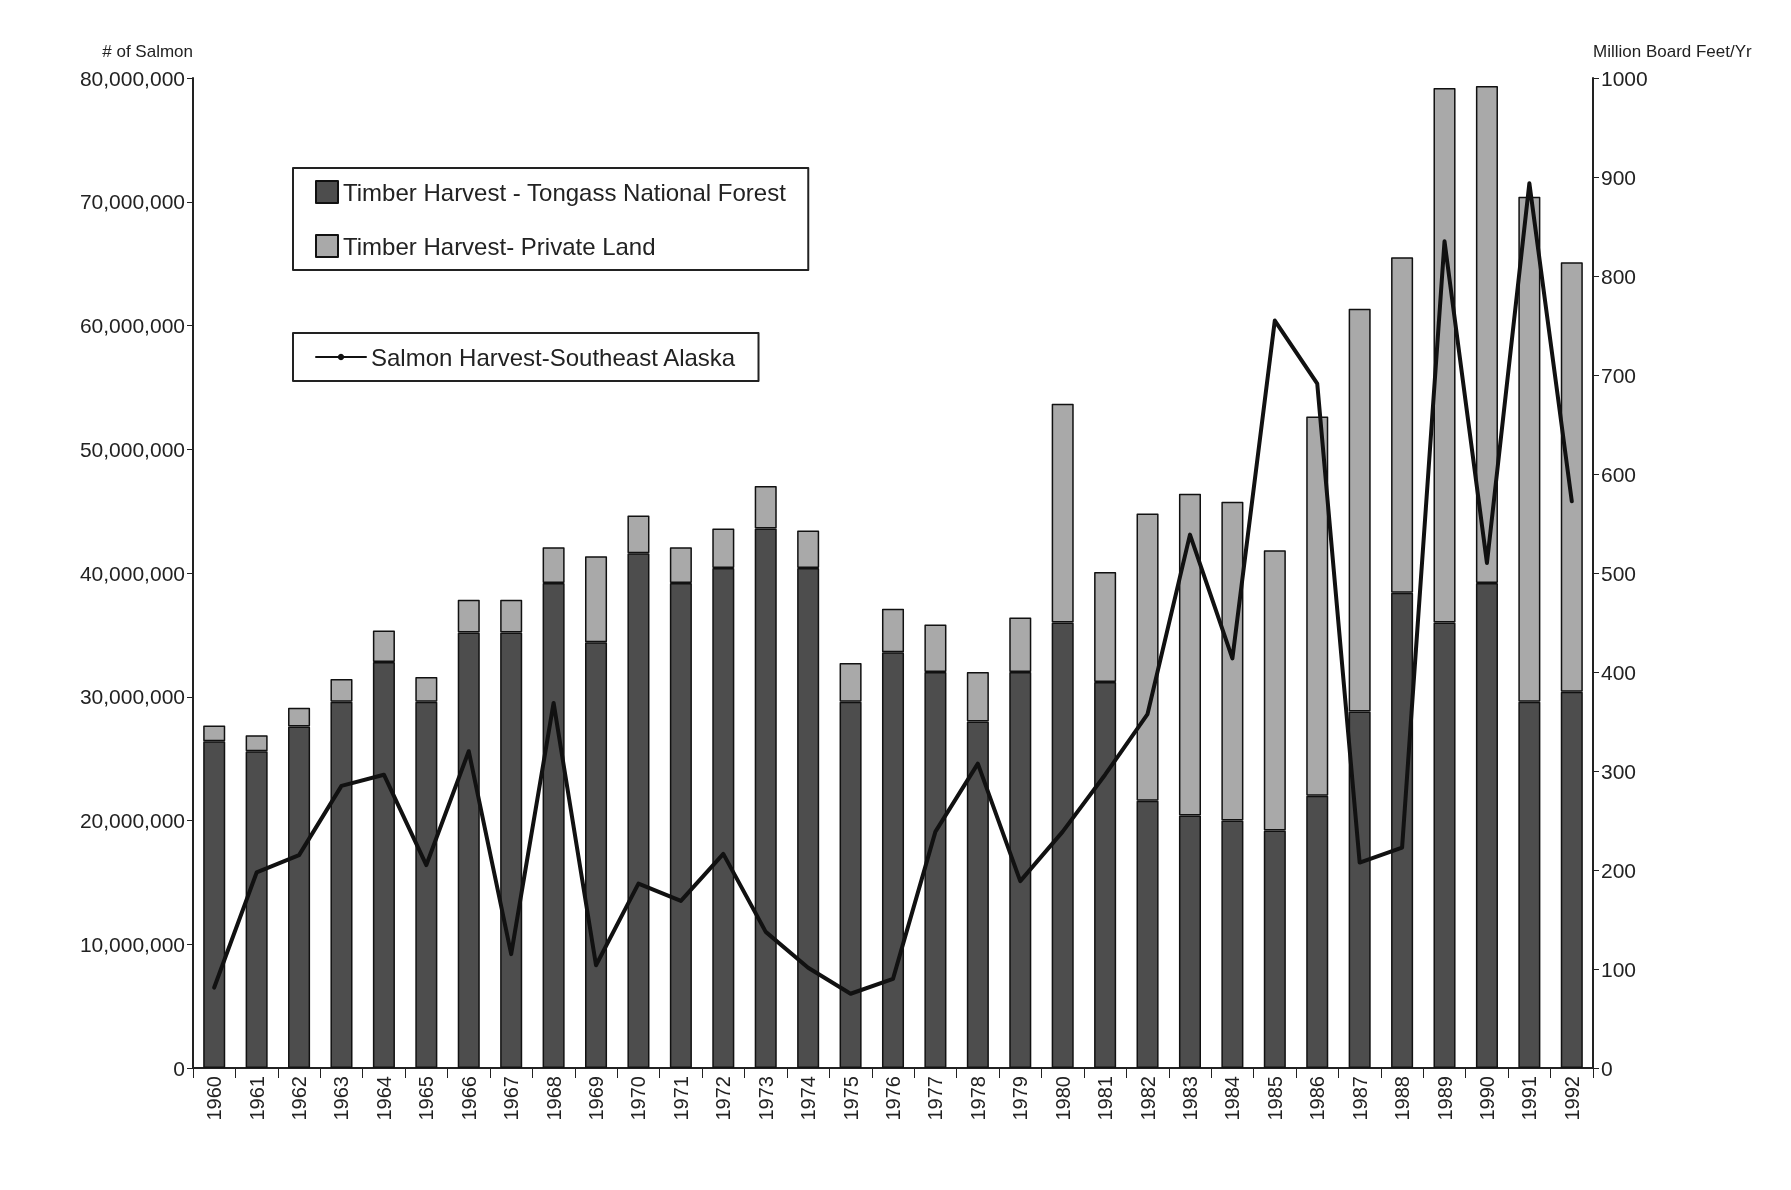  I want to click on y-tick-label: 30,000,000, so click(132, 697).